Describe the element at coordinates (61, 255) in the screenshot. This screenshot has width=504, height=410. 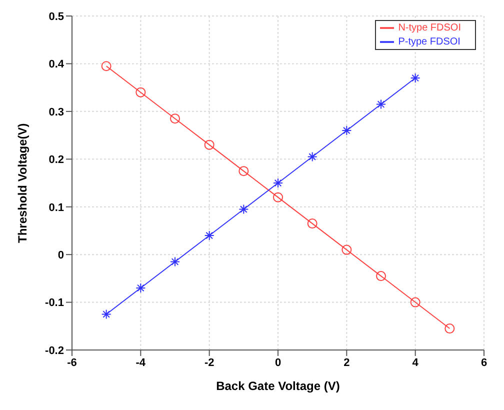
I see `y-tick-label: 0` at that location.